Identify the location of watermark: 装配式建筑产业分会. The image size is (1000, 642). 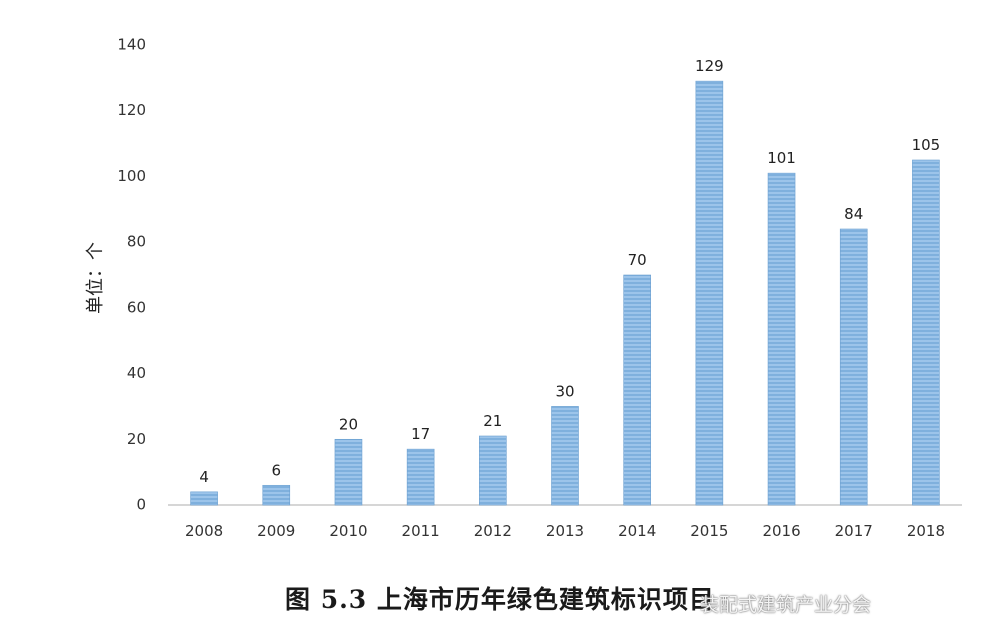
(786, 605).